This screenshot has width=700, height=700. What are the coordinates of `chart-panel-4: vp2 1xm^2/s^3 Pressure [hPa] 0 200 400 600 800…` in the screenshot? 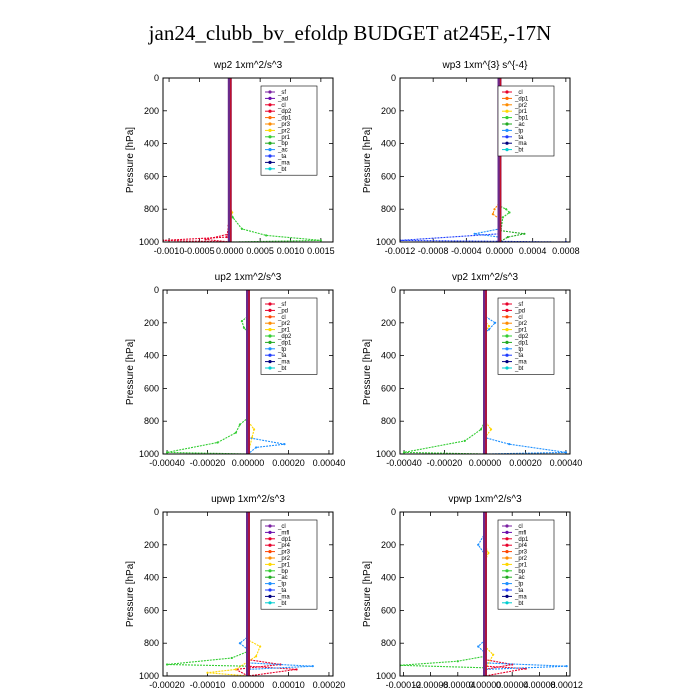 It's located at (472, 370).